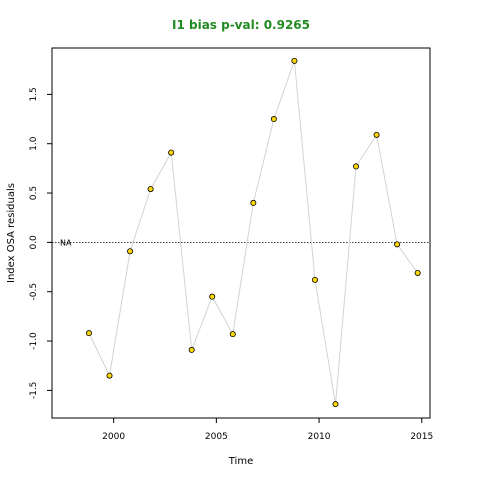  I want to click on x-tick-label: 2005, so click(216, 437).